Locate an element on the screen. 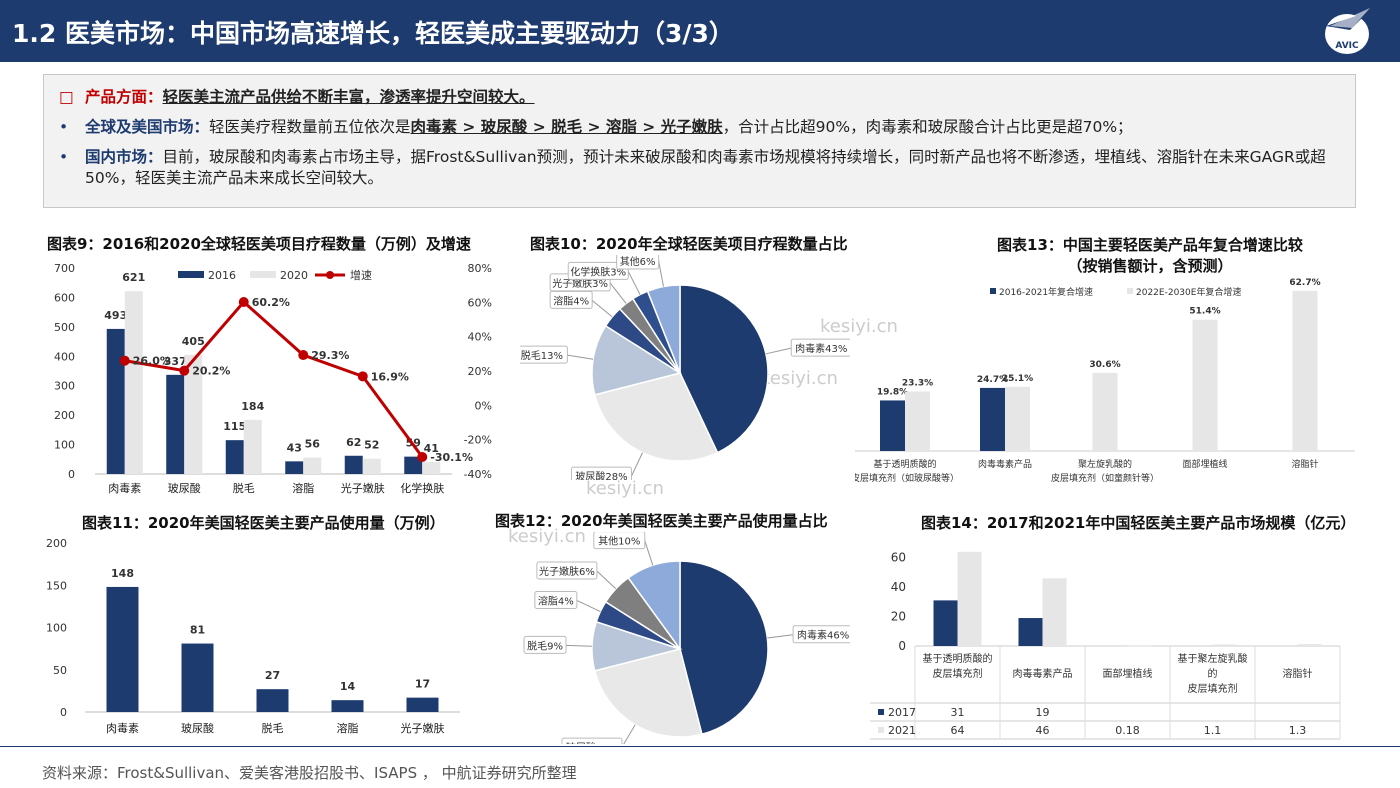  chart10-svg: 肉毒素43% 玻尿酸28% 脱毛13% 溶脂4% 光子嫩肤3%化学换肤3%其他6% is located at coordinates (685, 367).